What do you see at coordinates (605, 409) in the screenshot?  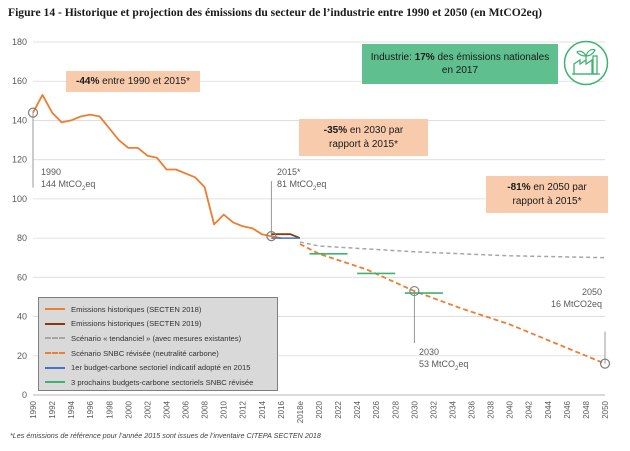 I see `x-tick-label: 2050` at bounding box center [605, 409].